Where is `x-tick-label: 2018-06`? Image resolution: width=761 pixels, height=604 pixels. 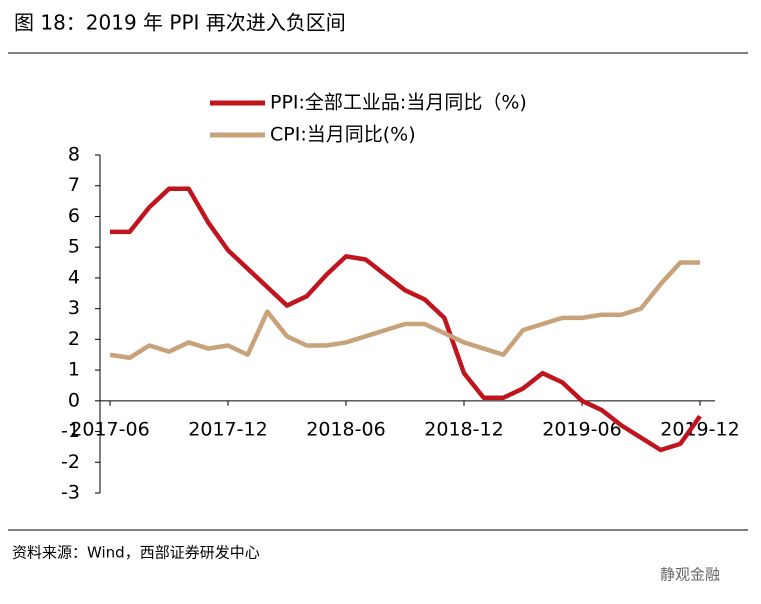
x-tick-label: 2018-06 is located at coordinates (345, 429).